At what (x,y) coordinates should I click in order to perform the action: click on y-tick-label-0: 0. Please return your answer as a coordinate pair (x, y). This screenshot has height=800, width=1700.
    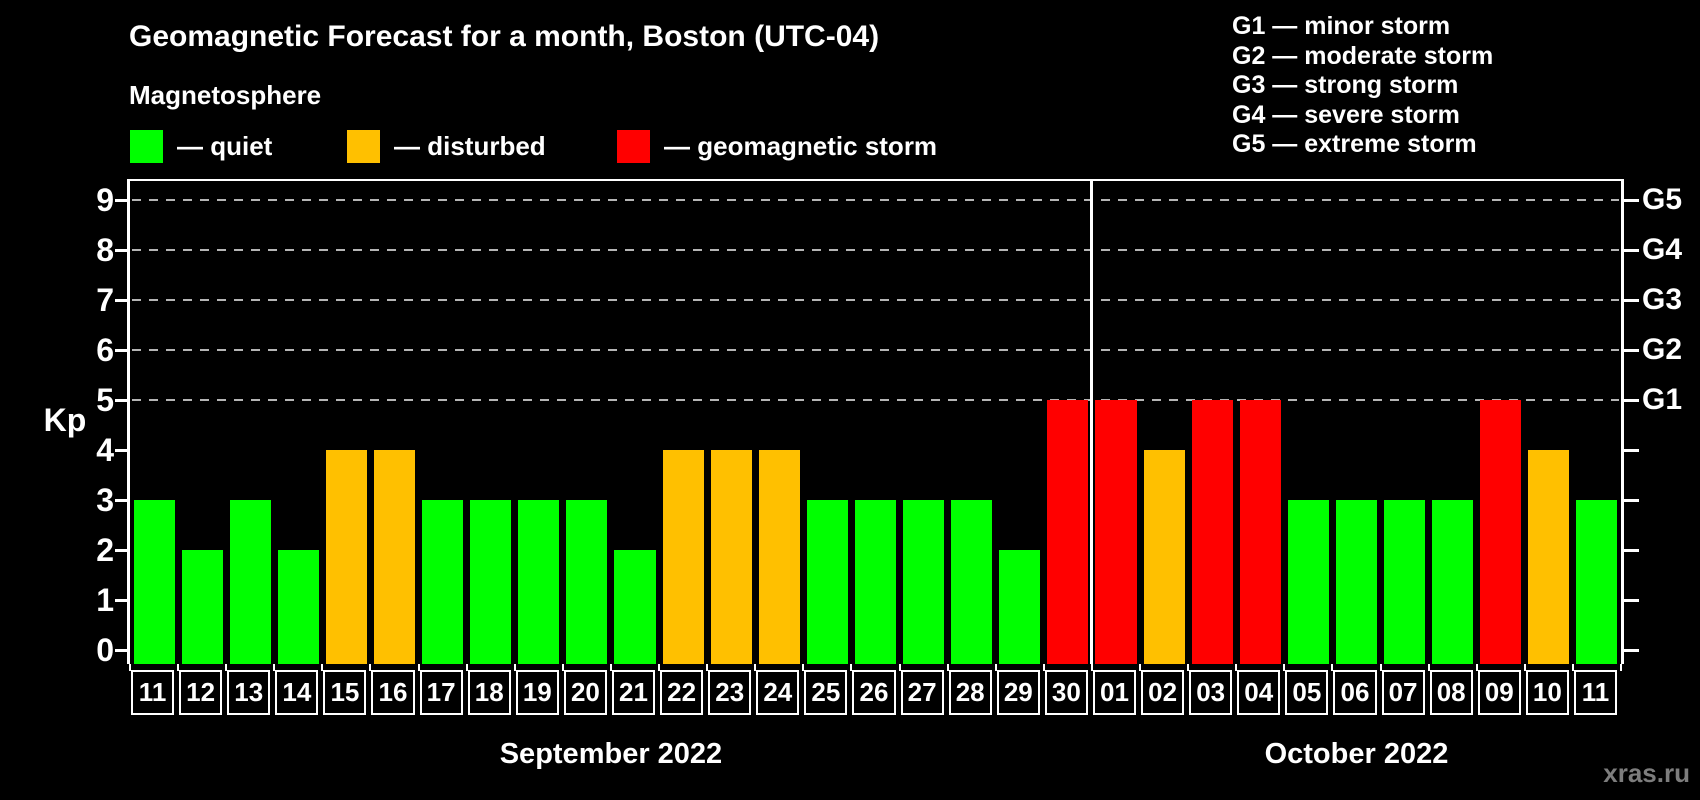
    Looking at the image, I should click on (105, 650).